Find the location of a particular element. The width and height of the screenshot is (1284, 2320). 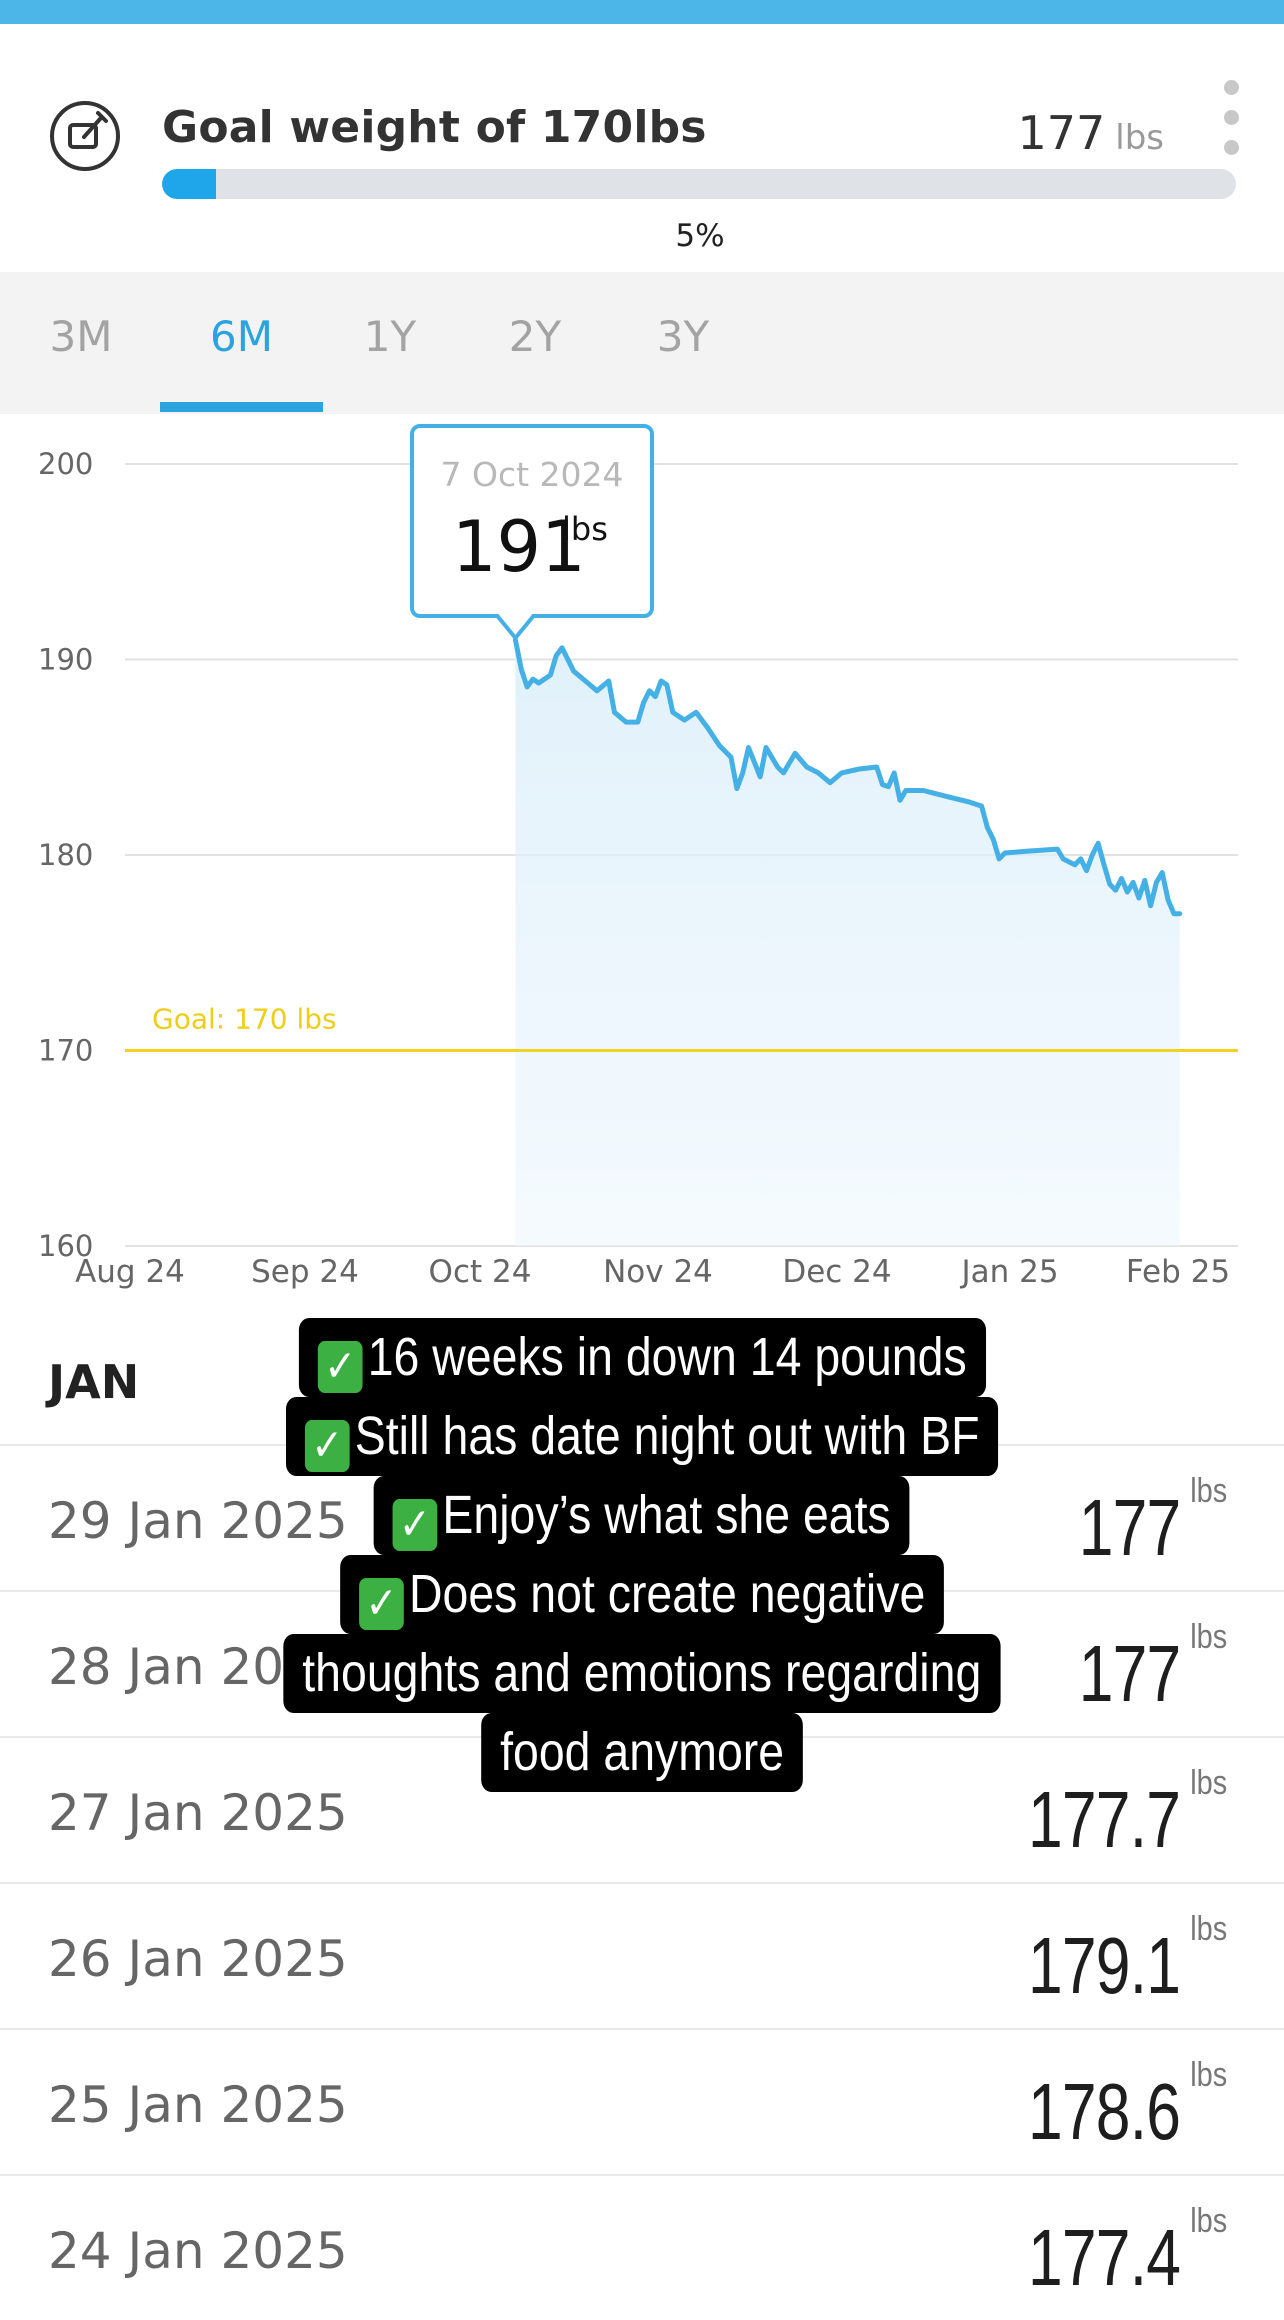

entry-date: 29 Jan 2025 is located at coordinates (198, 1521).